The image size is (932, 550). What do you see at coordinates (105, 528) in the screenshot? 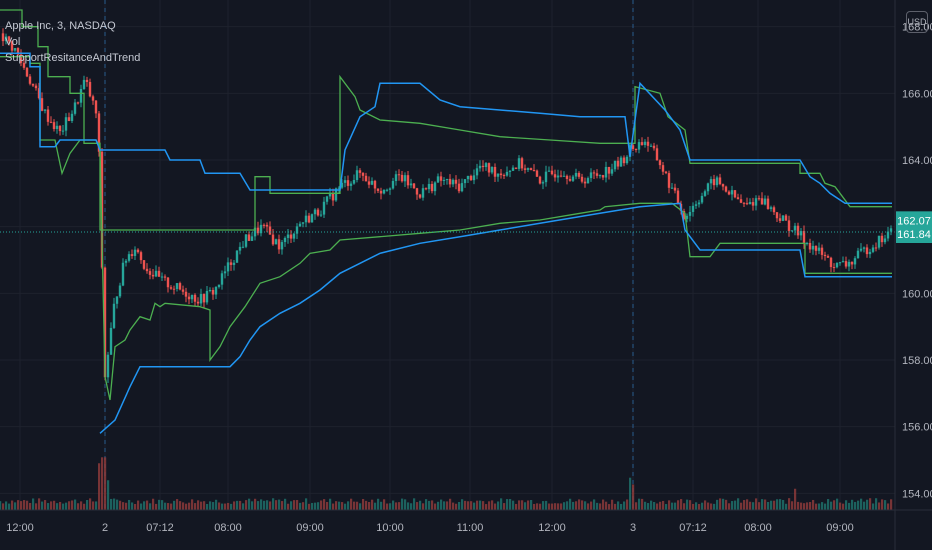
I see `x-tick-label: 2` at bounding box center [105, 528].